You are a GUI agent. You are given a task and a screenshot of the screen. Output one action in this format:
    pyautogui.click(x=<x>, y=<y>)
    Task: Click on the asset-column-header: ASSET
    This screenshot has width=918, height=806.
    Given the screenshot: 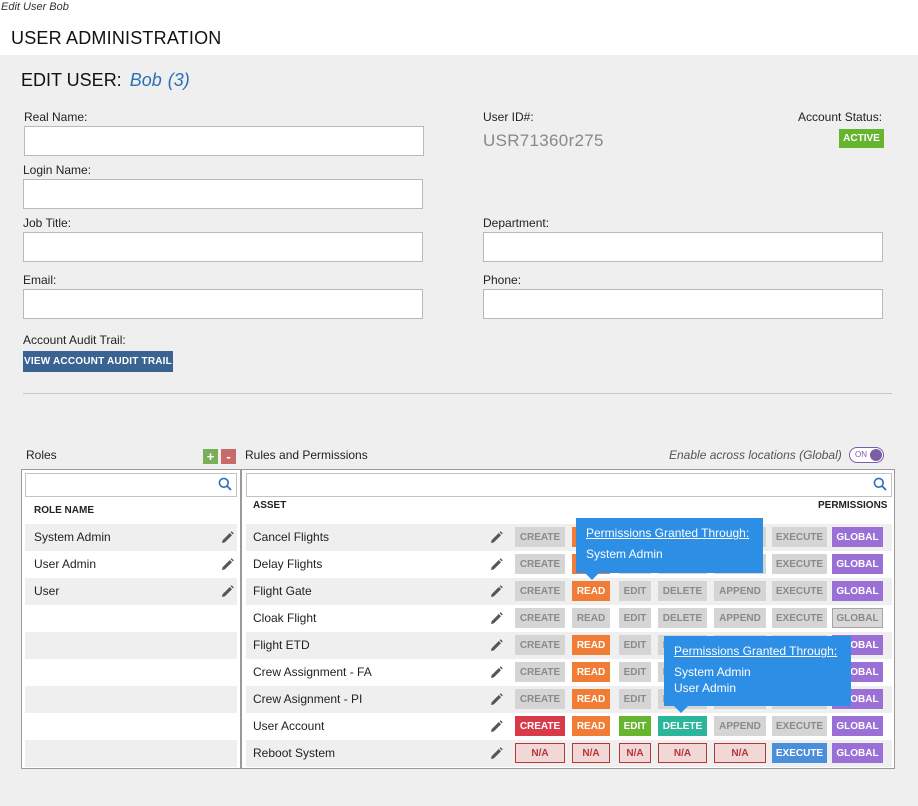 What is the action you would take?
    pyautogui.click(x=270, y=505)
    